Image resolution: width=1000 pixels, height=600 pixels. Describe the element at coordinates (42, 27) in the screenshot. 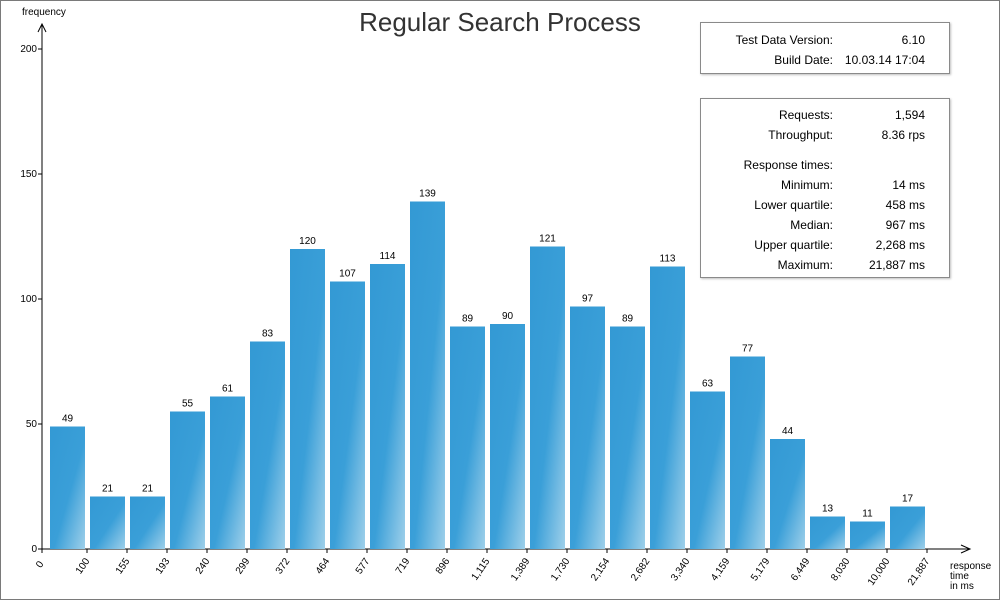

I see `y-axis-arrow` at that location.